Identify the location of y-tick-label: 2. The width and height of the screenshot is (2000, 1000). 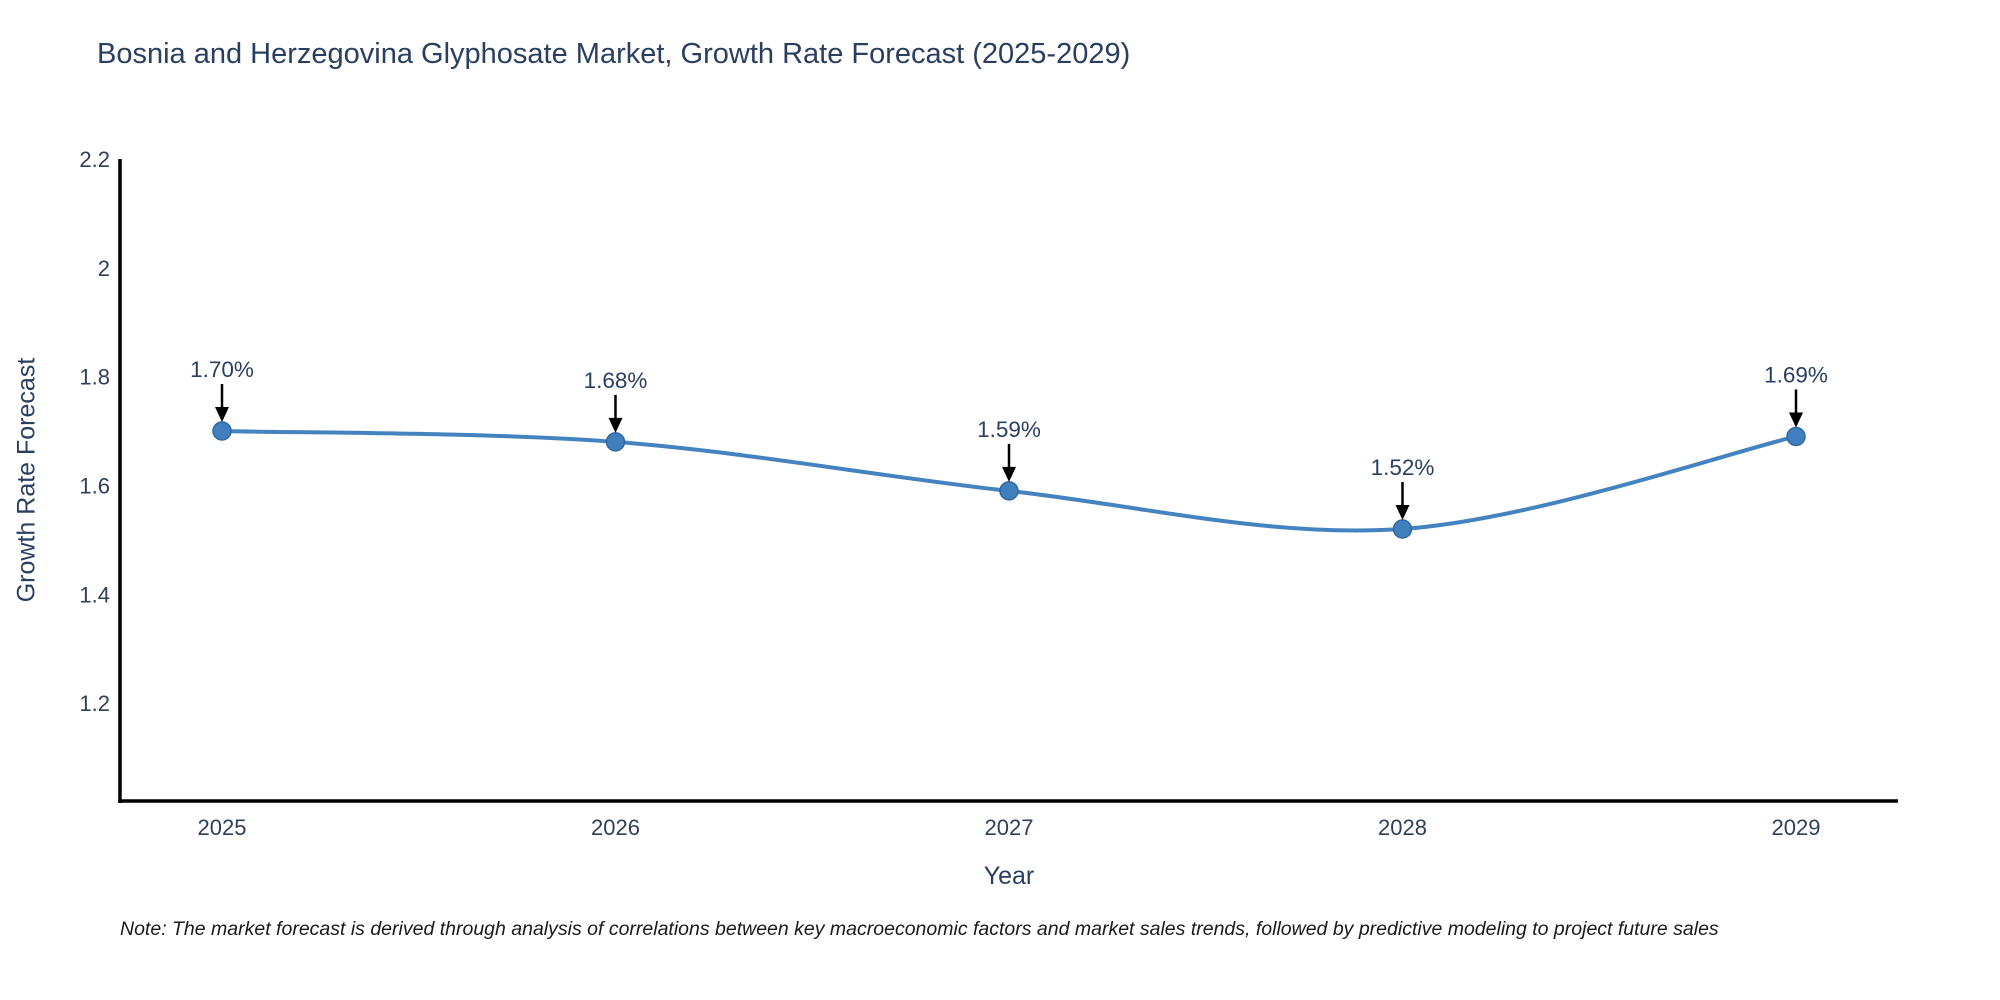
(104, 268).